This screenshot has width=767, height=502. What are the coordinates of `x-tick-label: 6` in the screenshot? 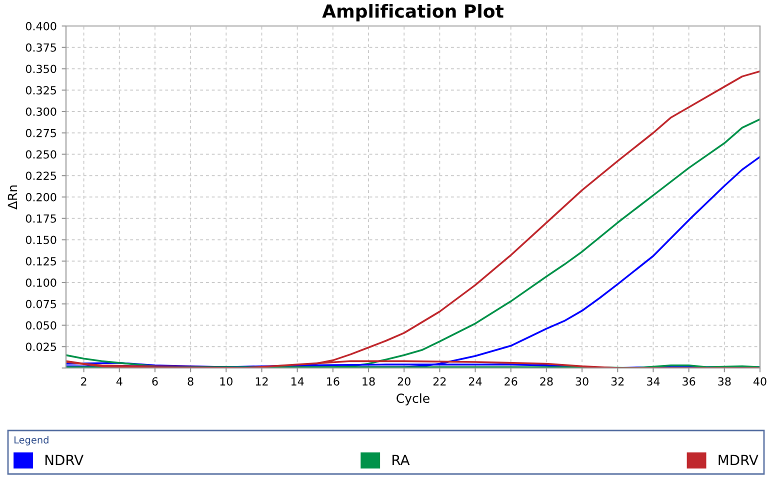 It's located at (155, 381).